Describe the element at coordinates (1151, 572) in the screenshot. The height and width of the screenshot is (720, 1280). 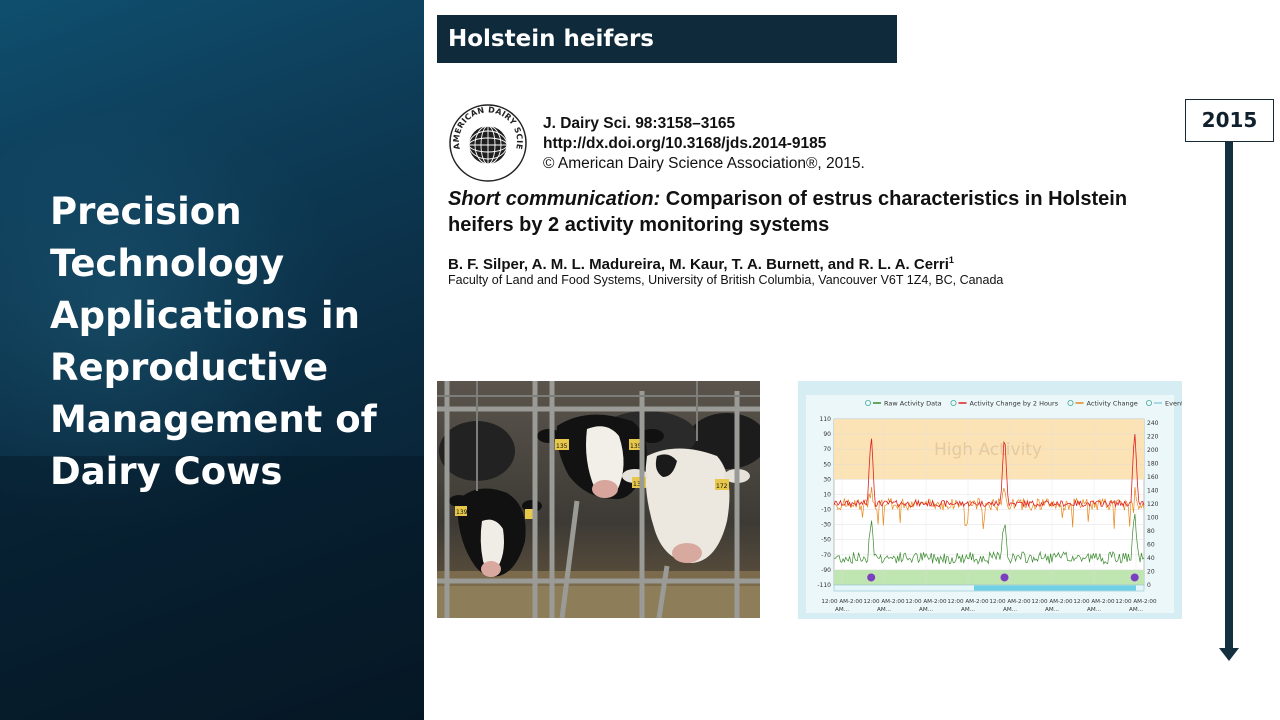
I see `right-axis-tick: 20` at that location.